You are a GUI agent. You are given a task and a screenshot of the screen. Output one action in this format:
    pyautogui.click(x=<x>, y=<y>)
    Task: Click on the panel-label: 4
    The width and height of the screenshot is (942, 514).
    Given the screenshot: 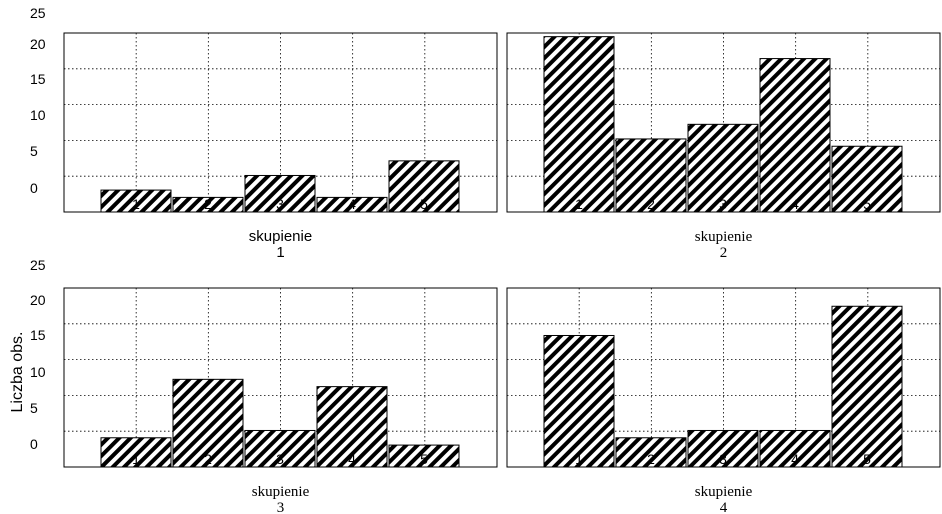 What is the action you would take?
    pyautogui.click(x=724, y=507)
    